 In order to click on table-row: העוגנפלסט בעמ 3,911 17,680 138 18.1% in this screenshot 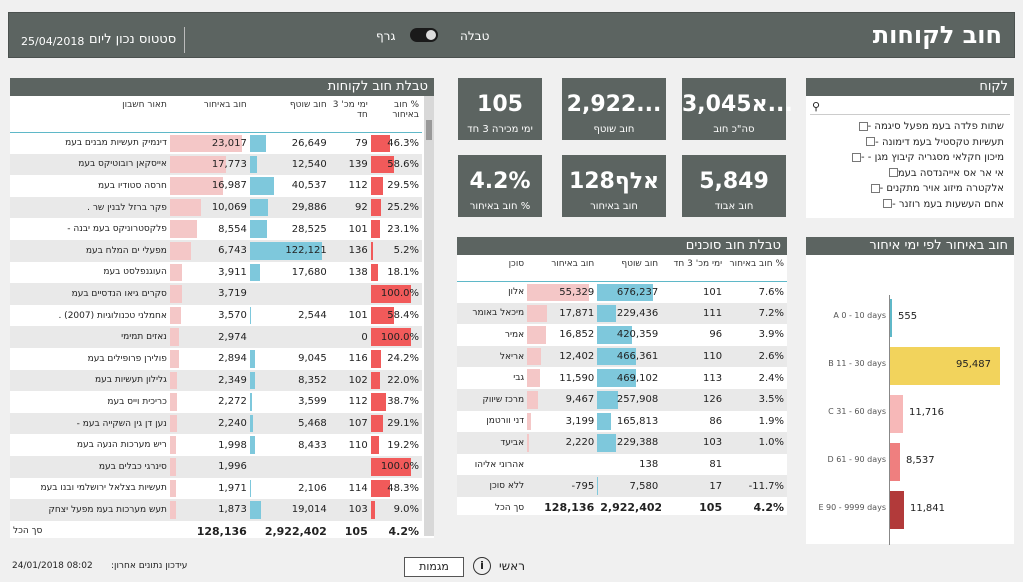, I will do `click(216, 273)`.